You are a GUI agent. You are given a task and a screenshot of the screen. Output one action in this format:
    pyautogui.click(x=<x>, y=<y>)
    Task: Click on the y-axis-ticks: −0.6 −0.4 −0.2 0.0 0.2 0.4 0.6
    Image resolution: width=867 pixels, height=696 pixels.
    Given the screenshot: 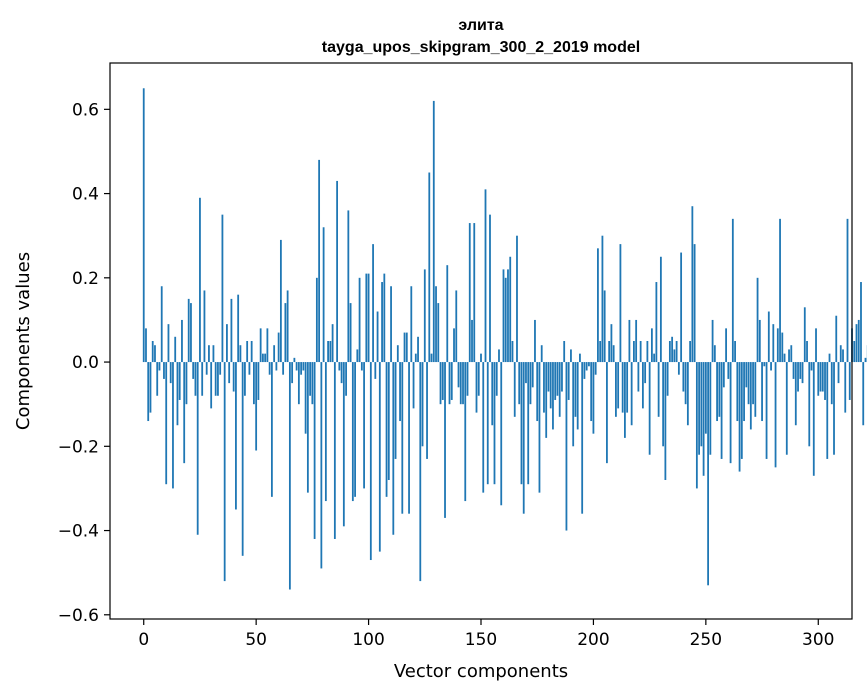 What is the action you would take?
    pyautogui.click(x=84, y=363)
    